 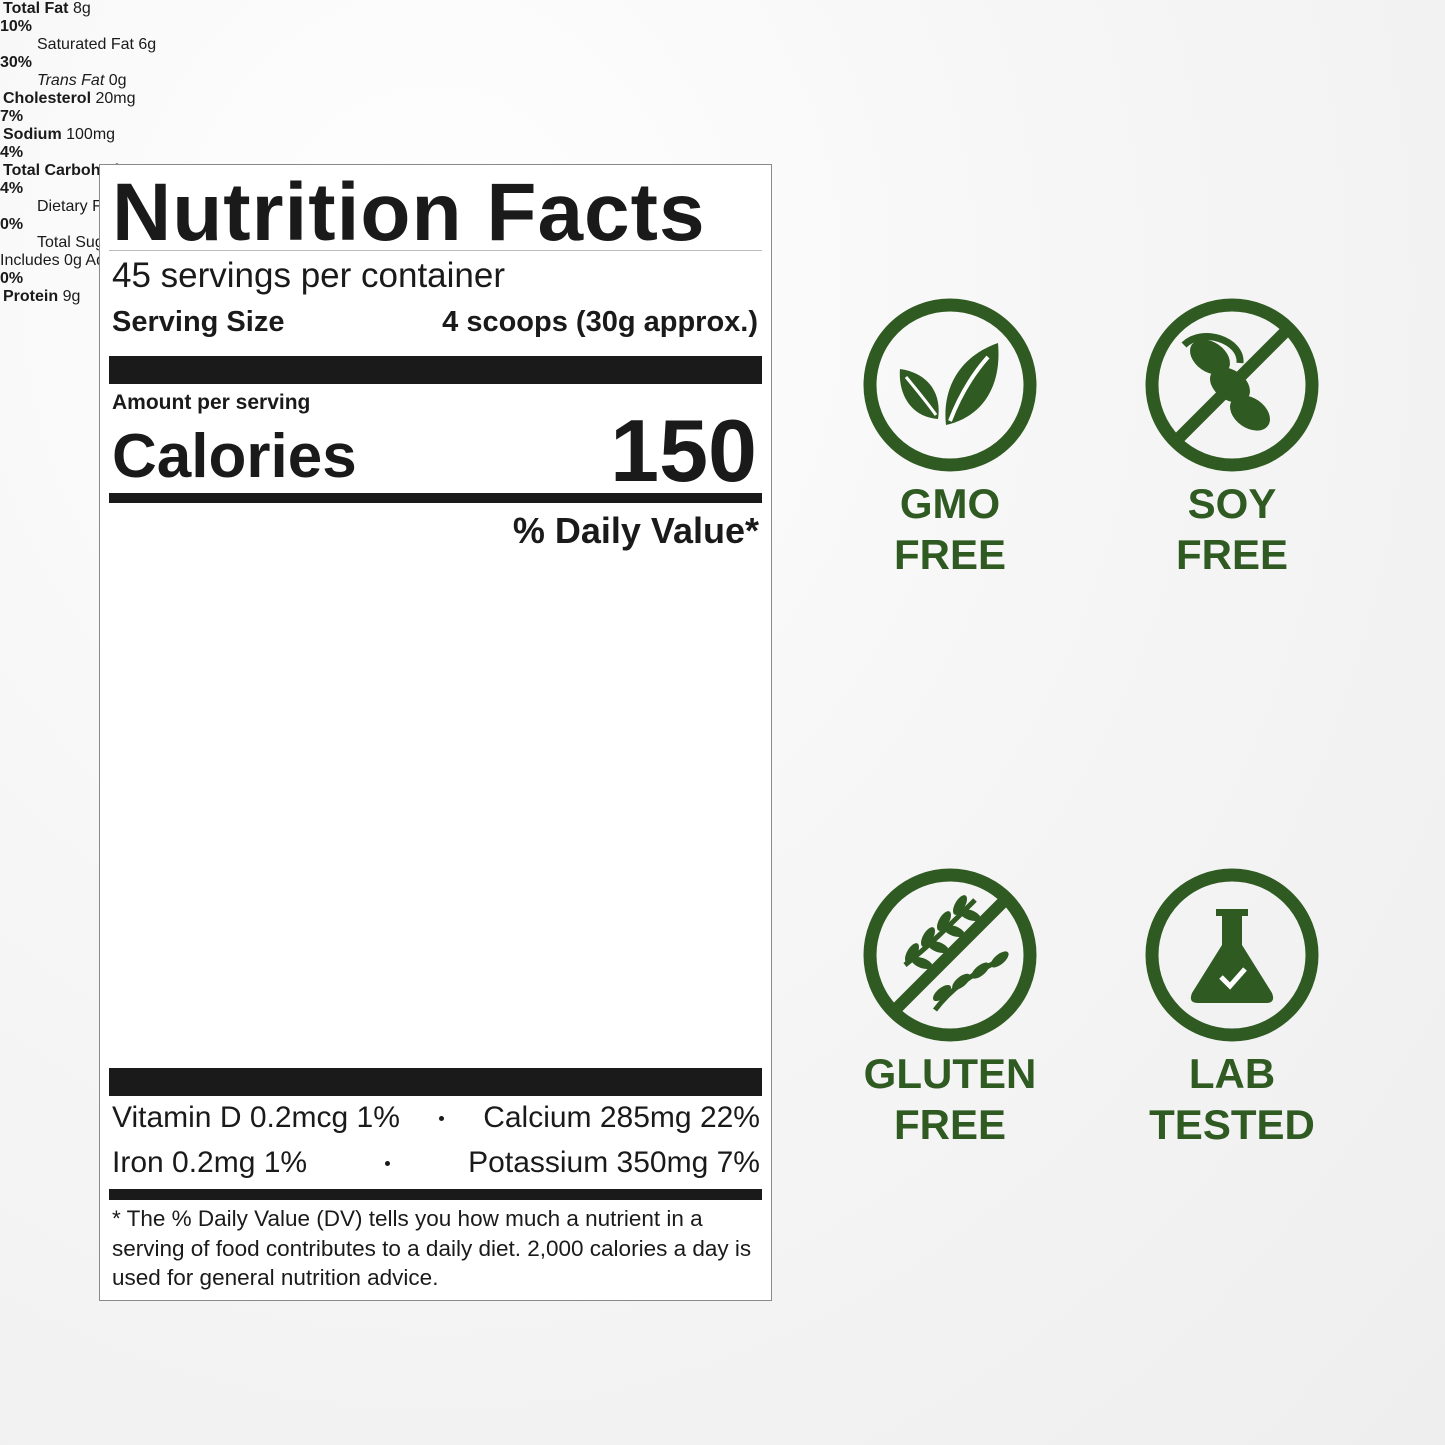 I want to click on flask, so click(x=1232, y=956).